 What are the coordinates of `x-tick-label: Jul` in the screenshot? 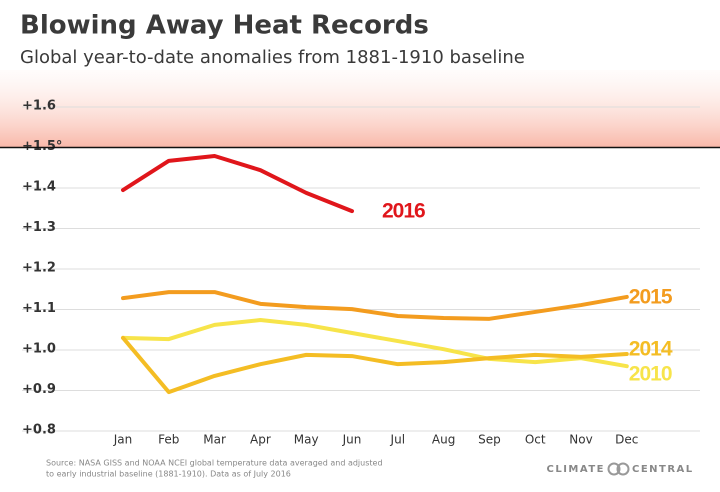 It's located at (397, 440).